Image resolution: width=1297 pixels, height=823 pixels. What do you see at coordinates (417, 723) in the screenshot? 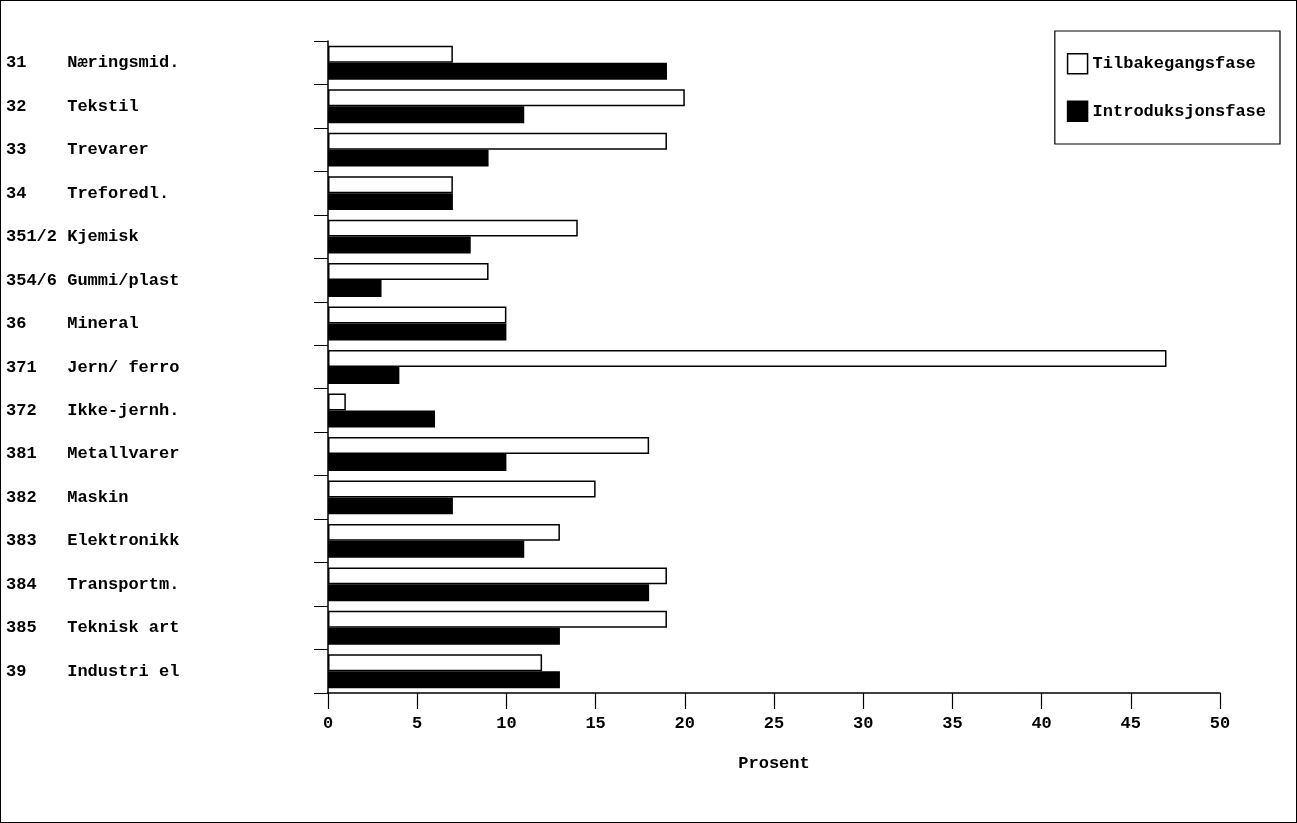
I see `x-tick-label: 5` at bounding box center [417, 723].